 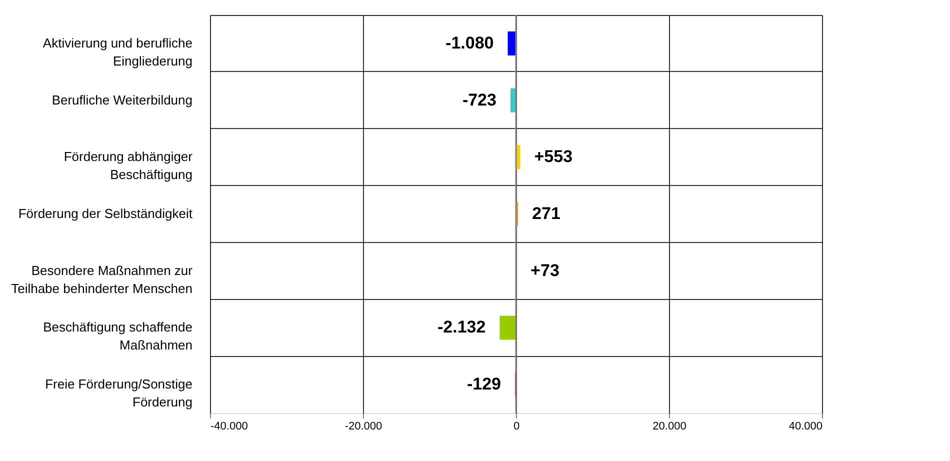 I want to click on data-label: 271, so click(x=546, y=213).